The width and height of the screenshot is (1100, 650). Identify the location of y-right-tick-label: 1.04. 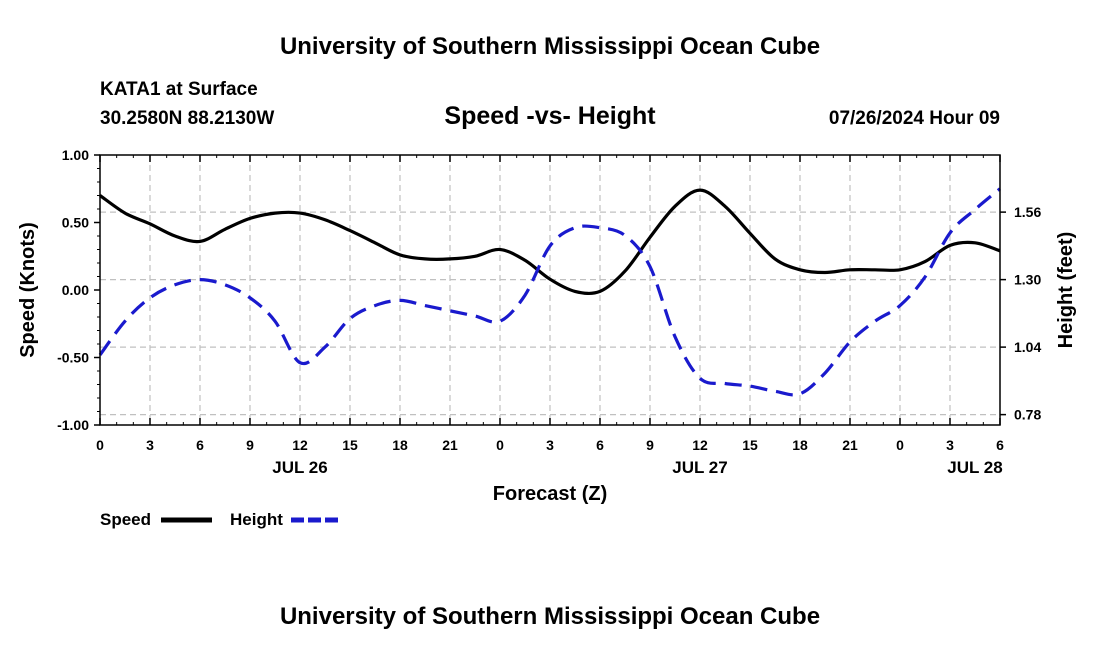
(1027, 347).